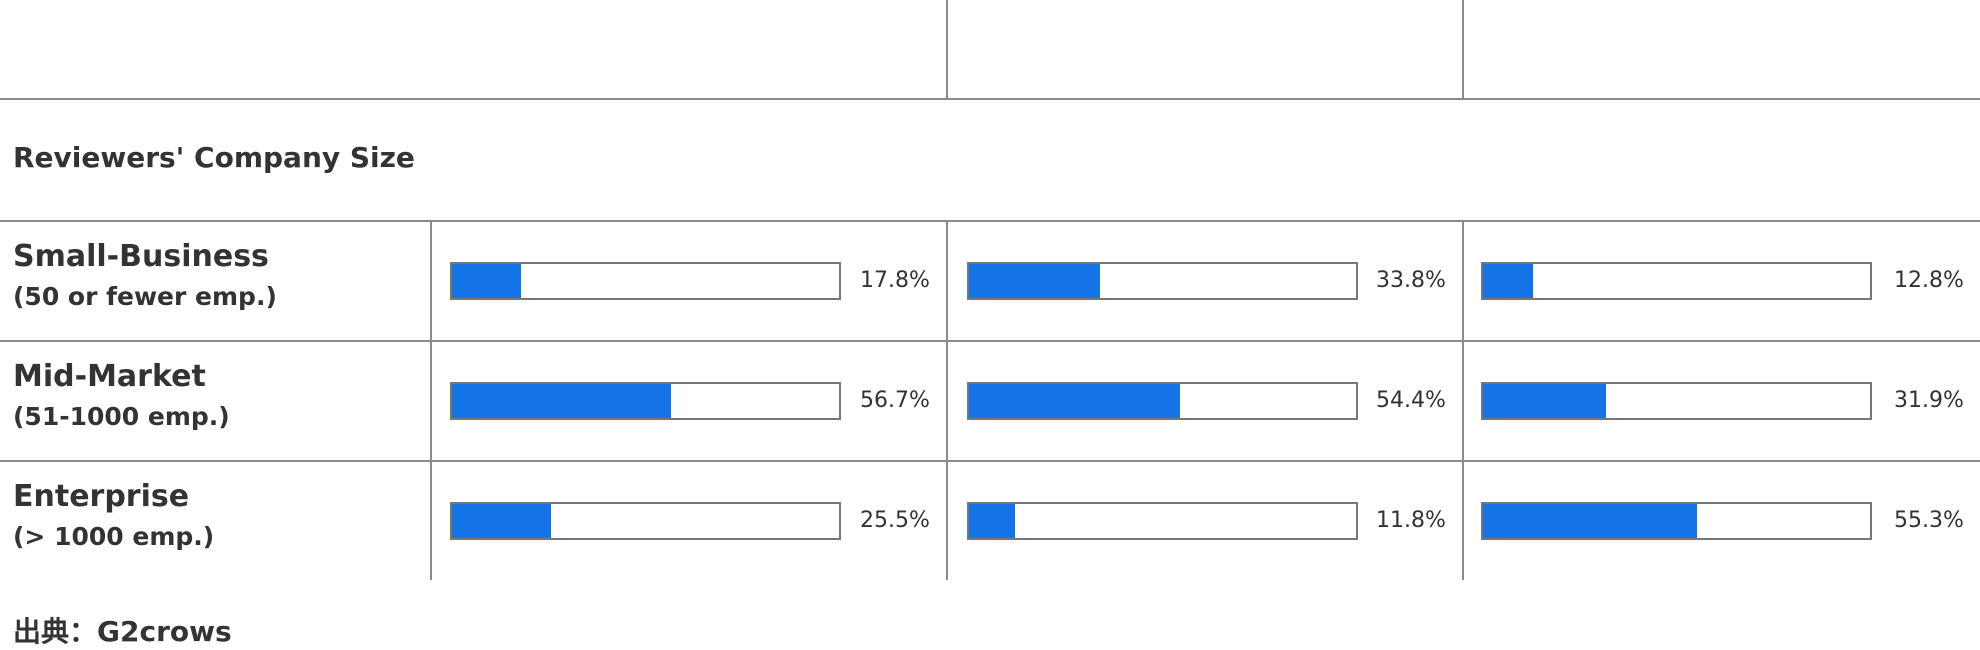 The image size is (1980, 650). What do you see at coordinates (145, 296) in the screenshot?
I see `row-label-subtitle: (50 or fewer emp.)` at bounding box center [145, 296].